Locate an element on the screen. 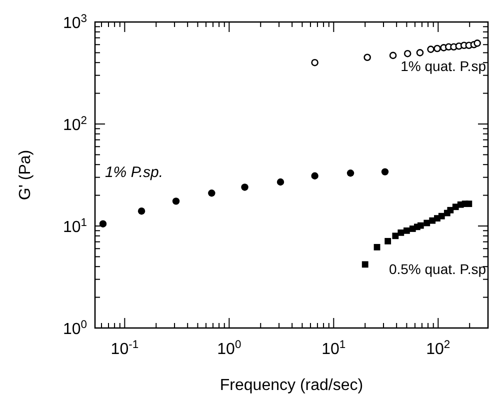 Image resolution: width=491 pixels, height=405 pixels. y-tick-label: 10$^{0}$ is located at coordinates (74, 328).